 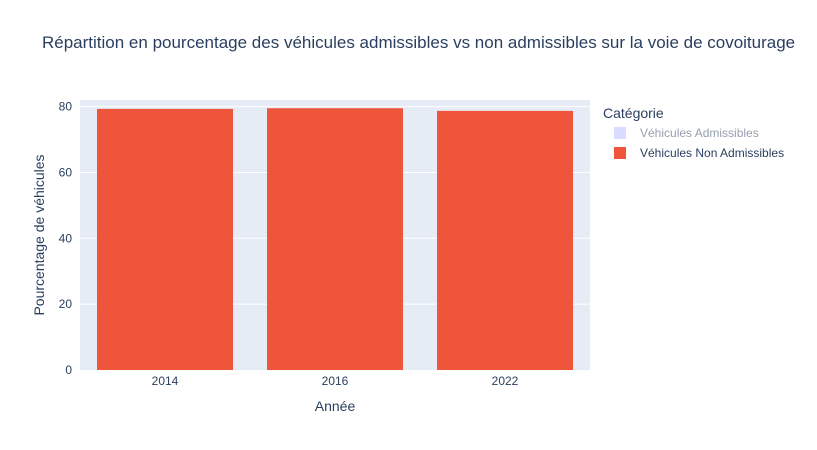 I want to click on y-ticks: 0 20 40 60 80, so click(x=66, y=238).